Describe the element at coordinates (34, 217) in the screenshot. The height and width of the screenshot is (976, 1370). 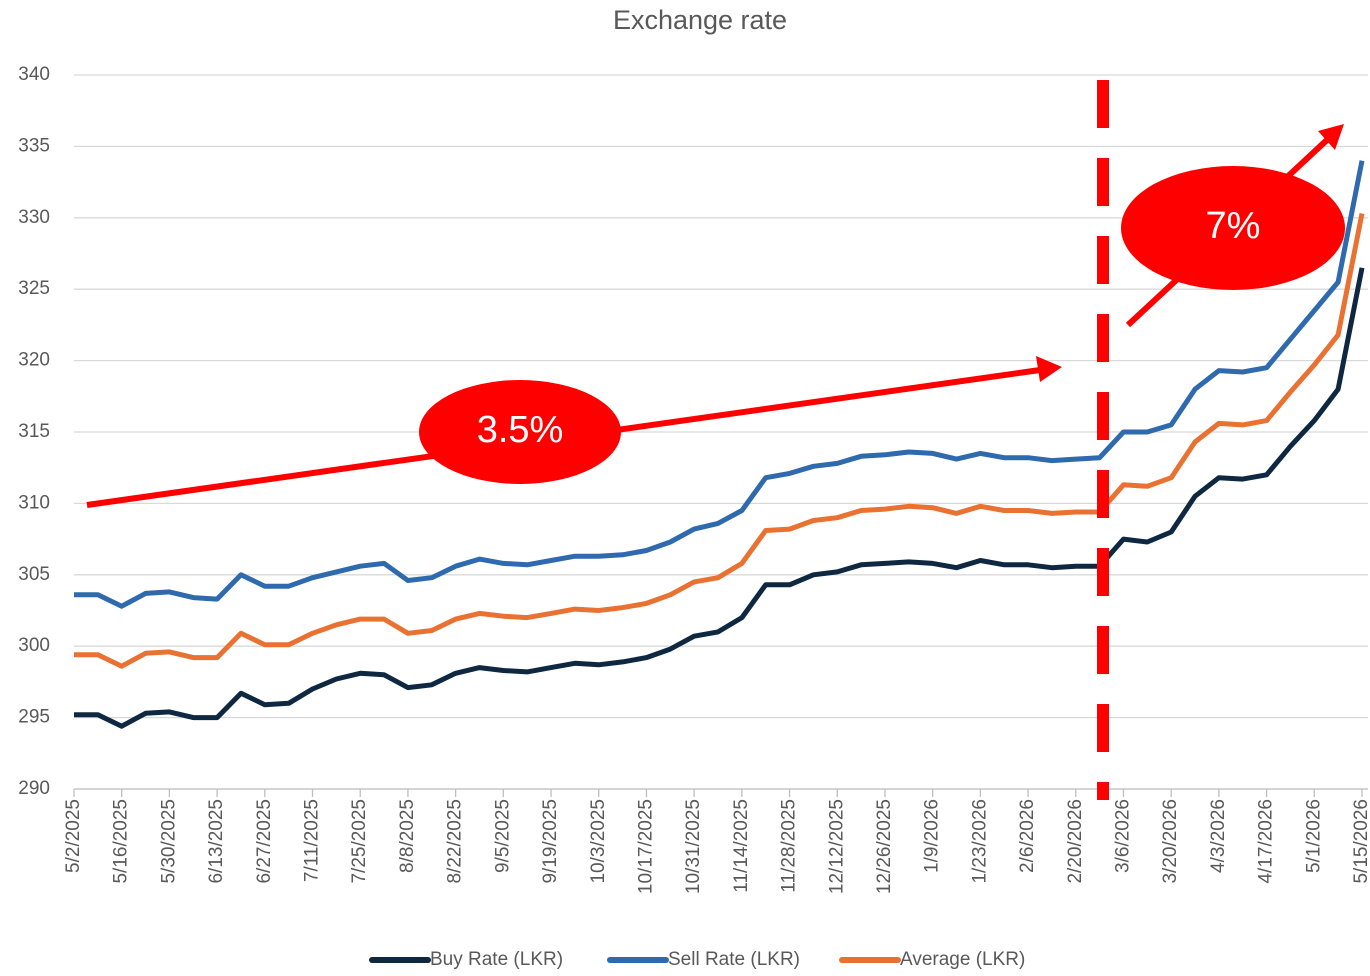
I see `y-tick-label: 330` at that location.